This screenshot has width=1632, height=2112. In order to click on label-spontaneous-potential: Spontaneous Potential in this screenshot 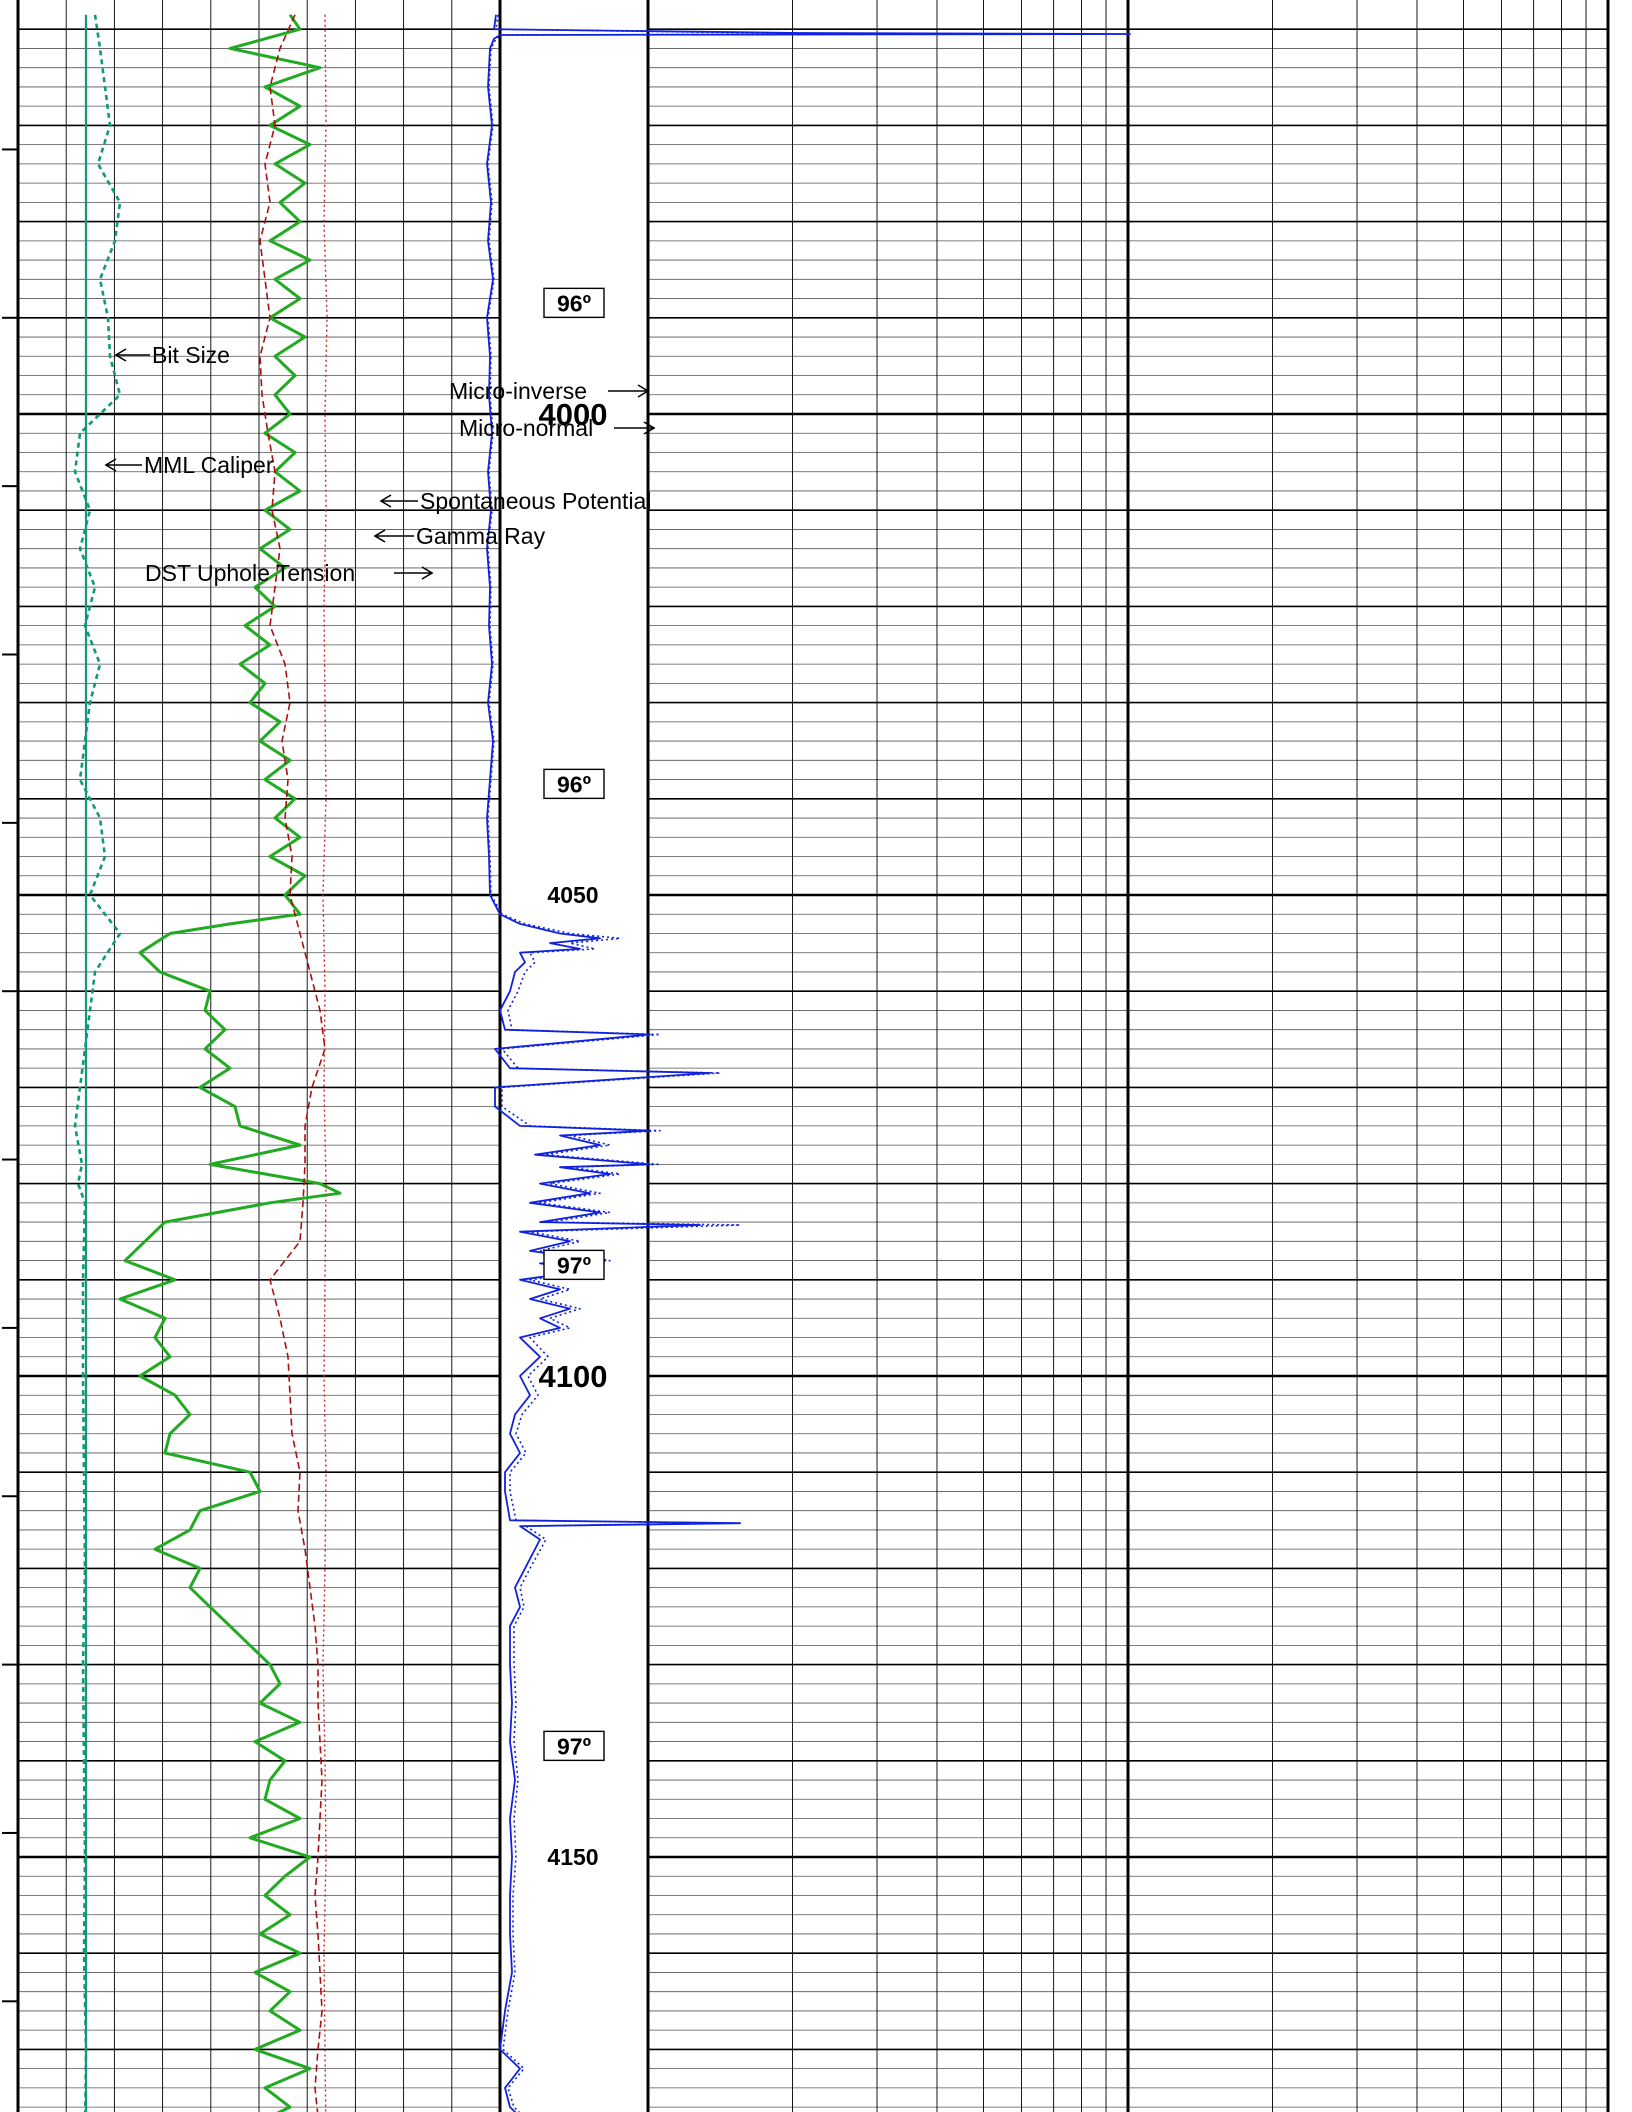, I will do `click(535, 501)`.